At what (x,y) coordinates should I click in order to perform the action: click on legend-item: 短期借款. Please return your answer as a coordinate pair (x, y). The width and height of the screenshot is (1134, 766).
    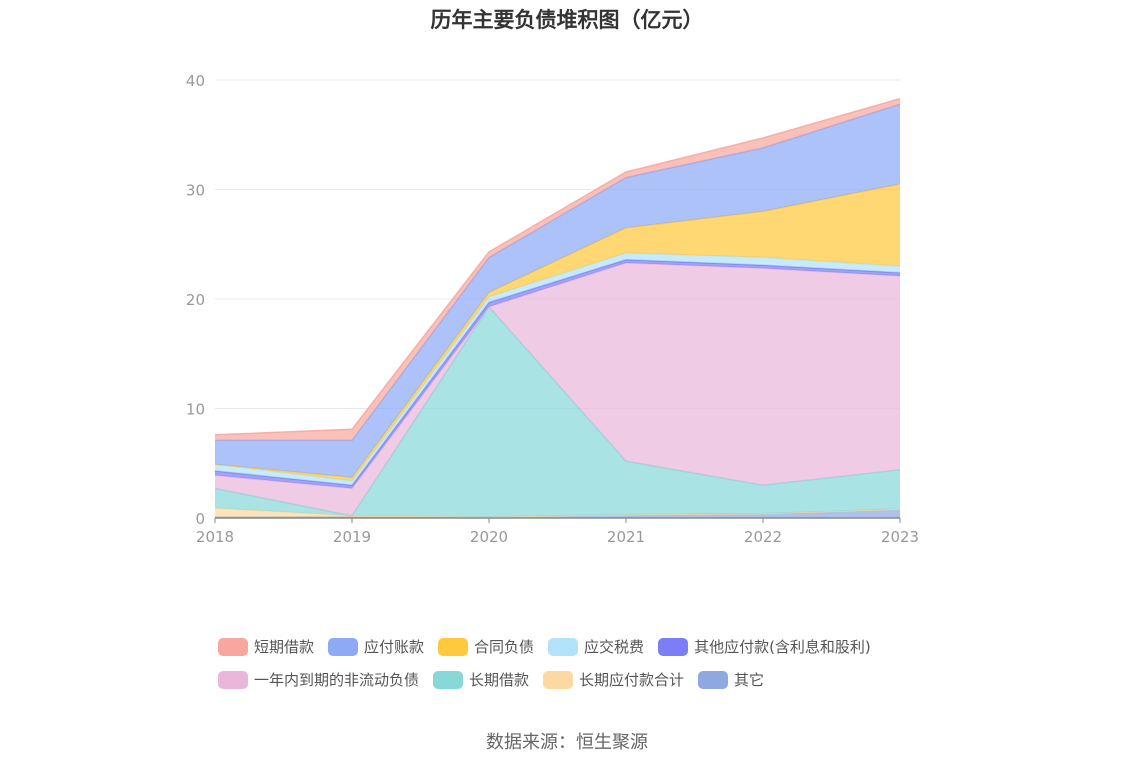
    Looking at the image, I should click on (266, 646).